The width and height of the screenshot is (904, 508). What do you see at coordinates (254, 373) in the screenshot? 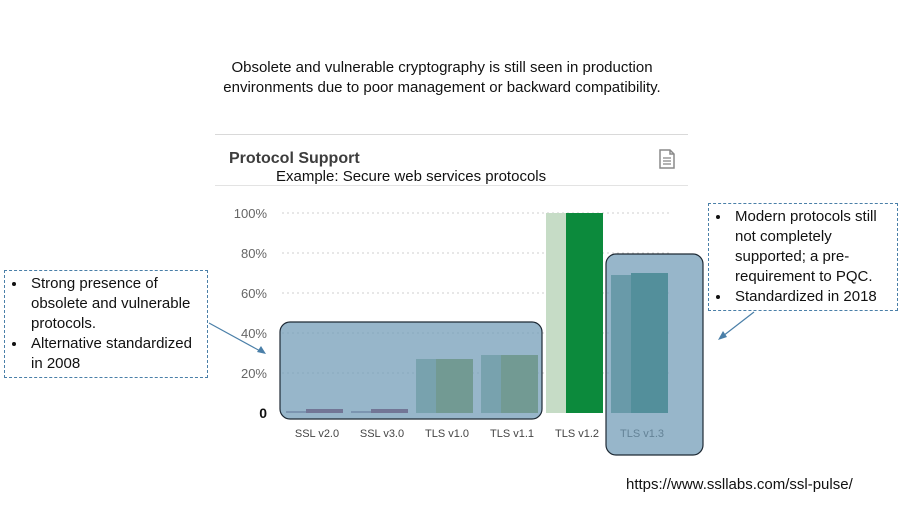
I see `y-tick-label: 20%` at bounding box center [254, 373].